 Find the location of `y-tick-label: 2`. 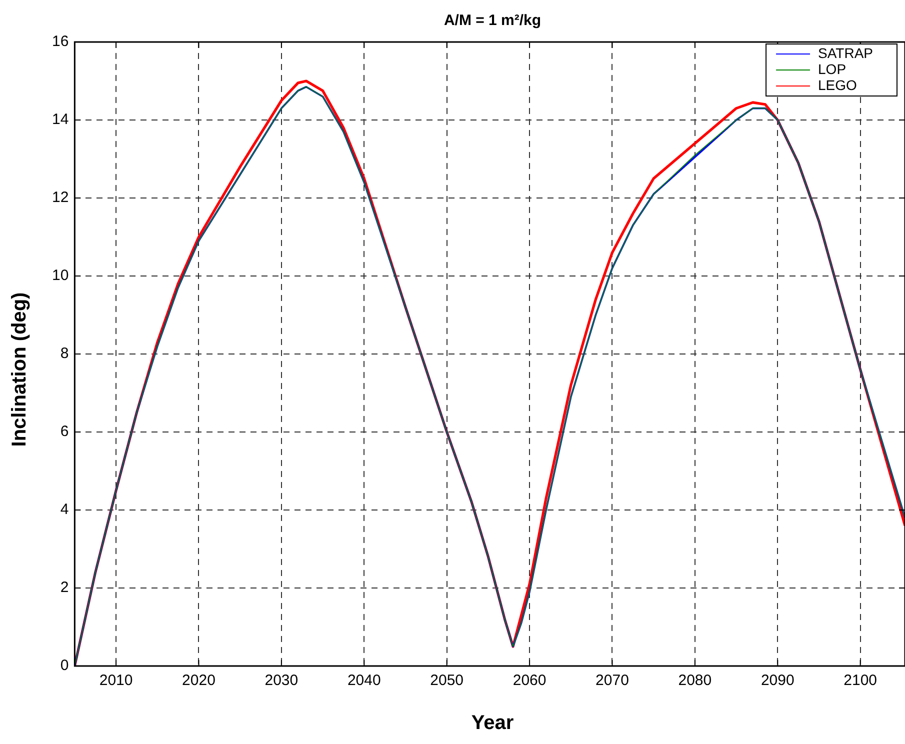

y-tick-label: 2 is located at coordinates (64, 587).